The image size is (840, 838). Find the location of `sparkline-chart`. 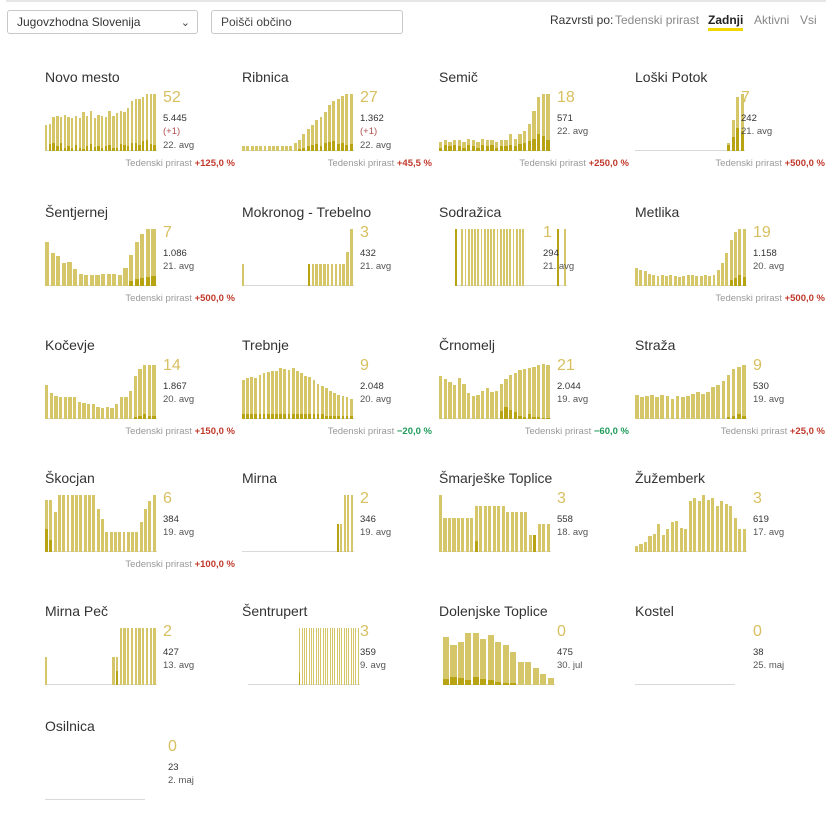

sparkline-chart is located at coordinates (101, 523).